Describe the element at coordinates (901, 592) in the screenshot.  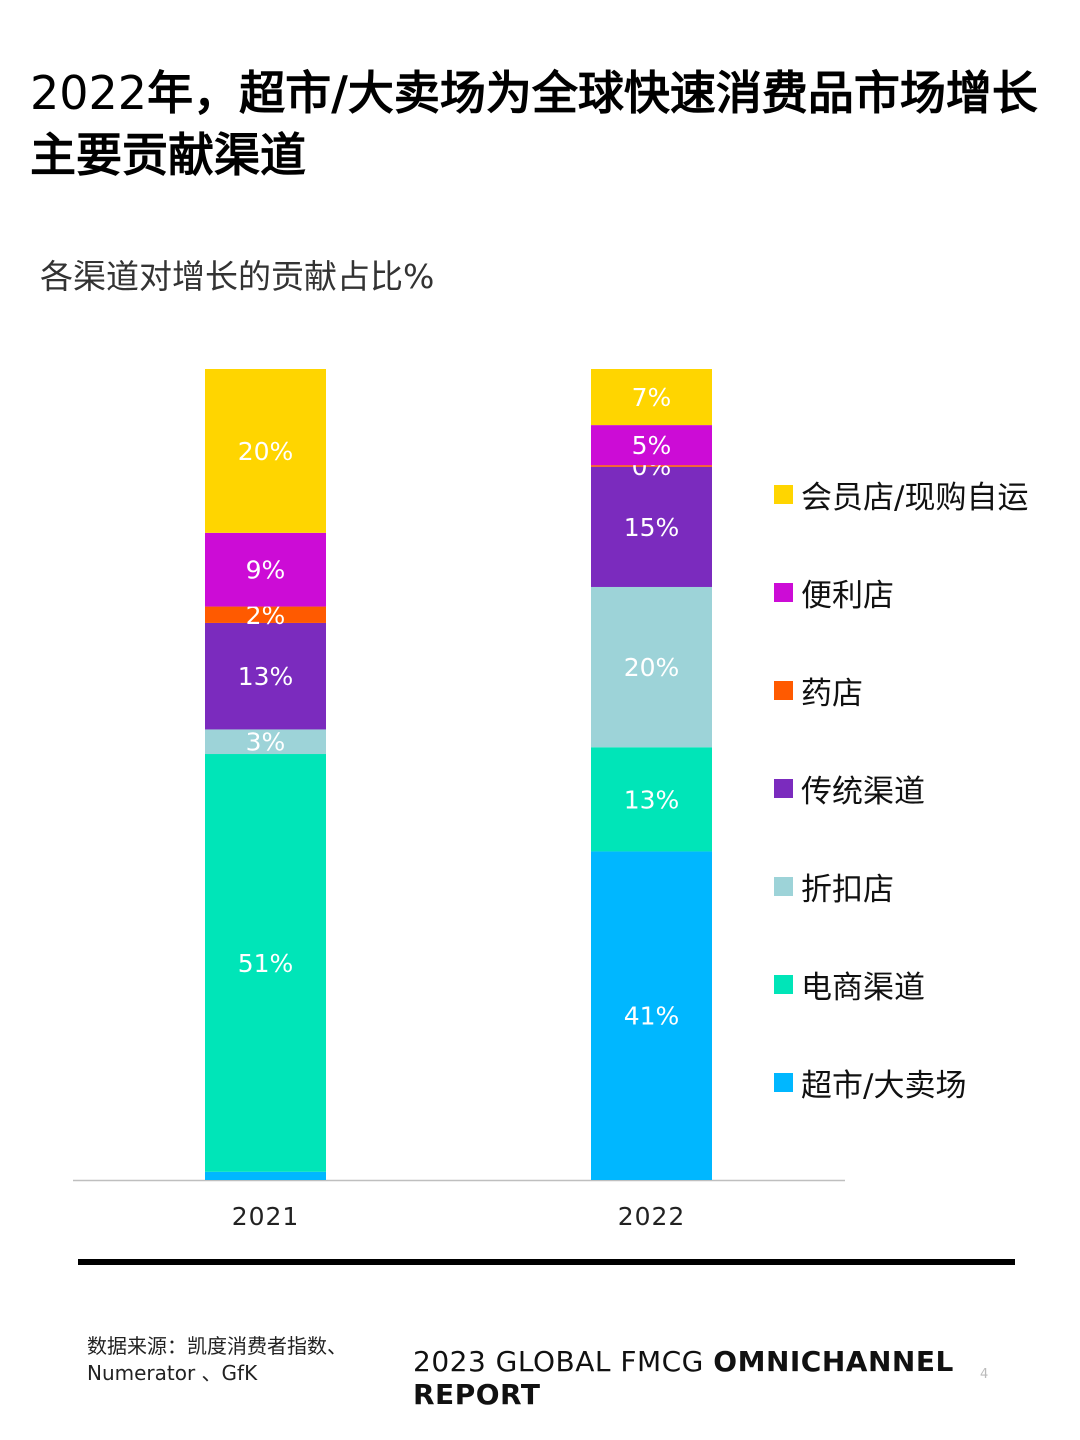
I see `legend-item-convenience: 便利店` at that location.